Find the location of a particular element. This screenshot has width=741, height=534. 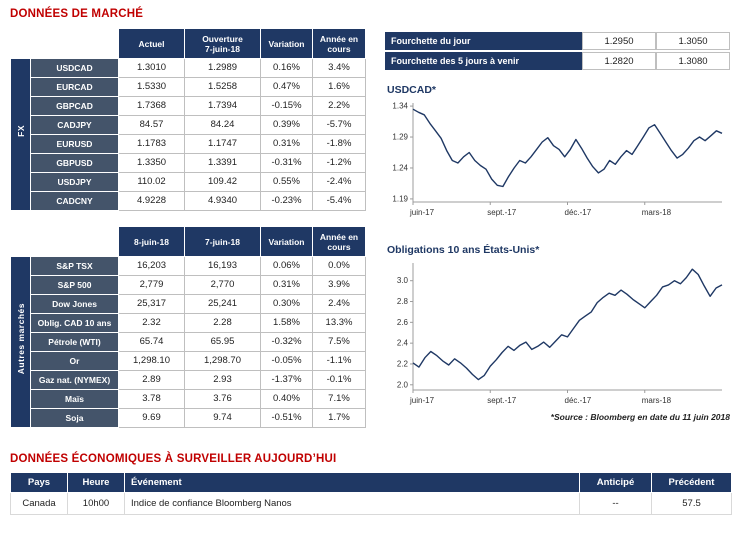

current-value: 1,298.10 is located at coordinates (151, 361).